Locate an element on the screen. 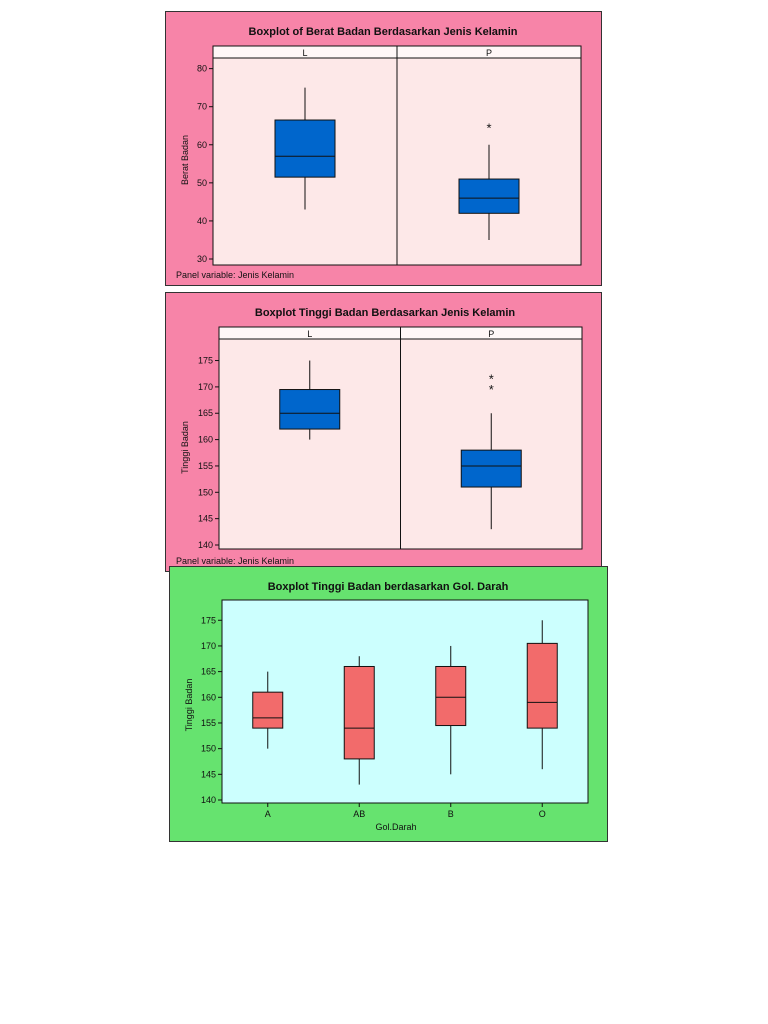 The image size is (768, 1024). y-tick-label: 30 is located at coordinates (202, 259).